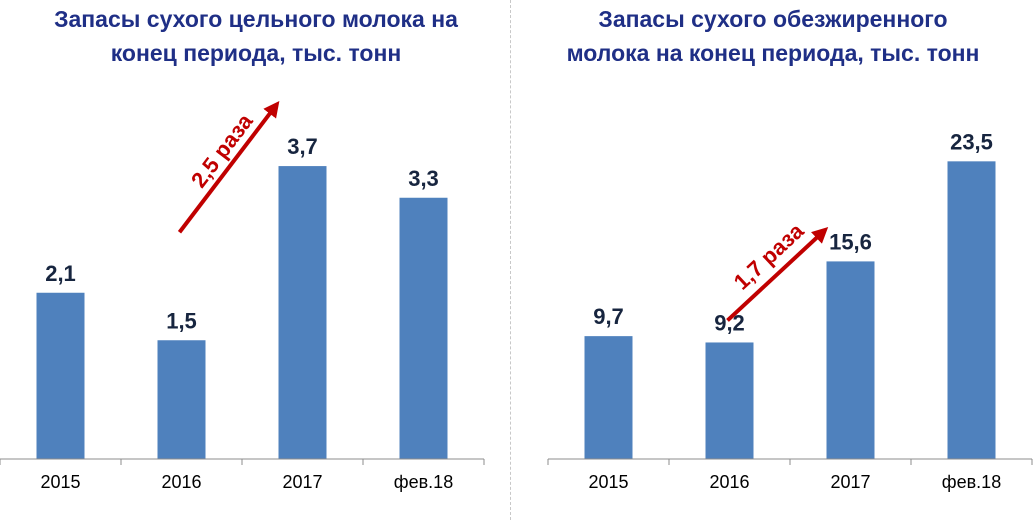 Image resolution: width=1034 pixels, height=520 pixels. I want to click on chart-title-line: Запасы сухого обезжиренного, so click(773, 19).